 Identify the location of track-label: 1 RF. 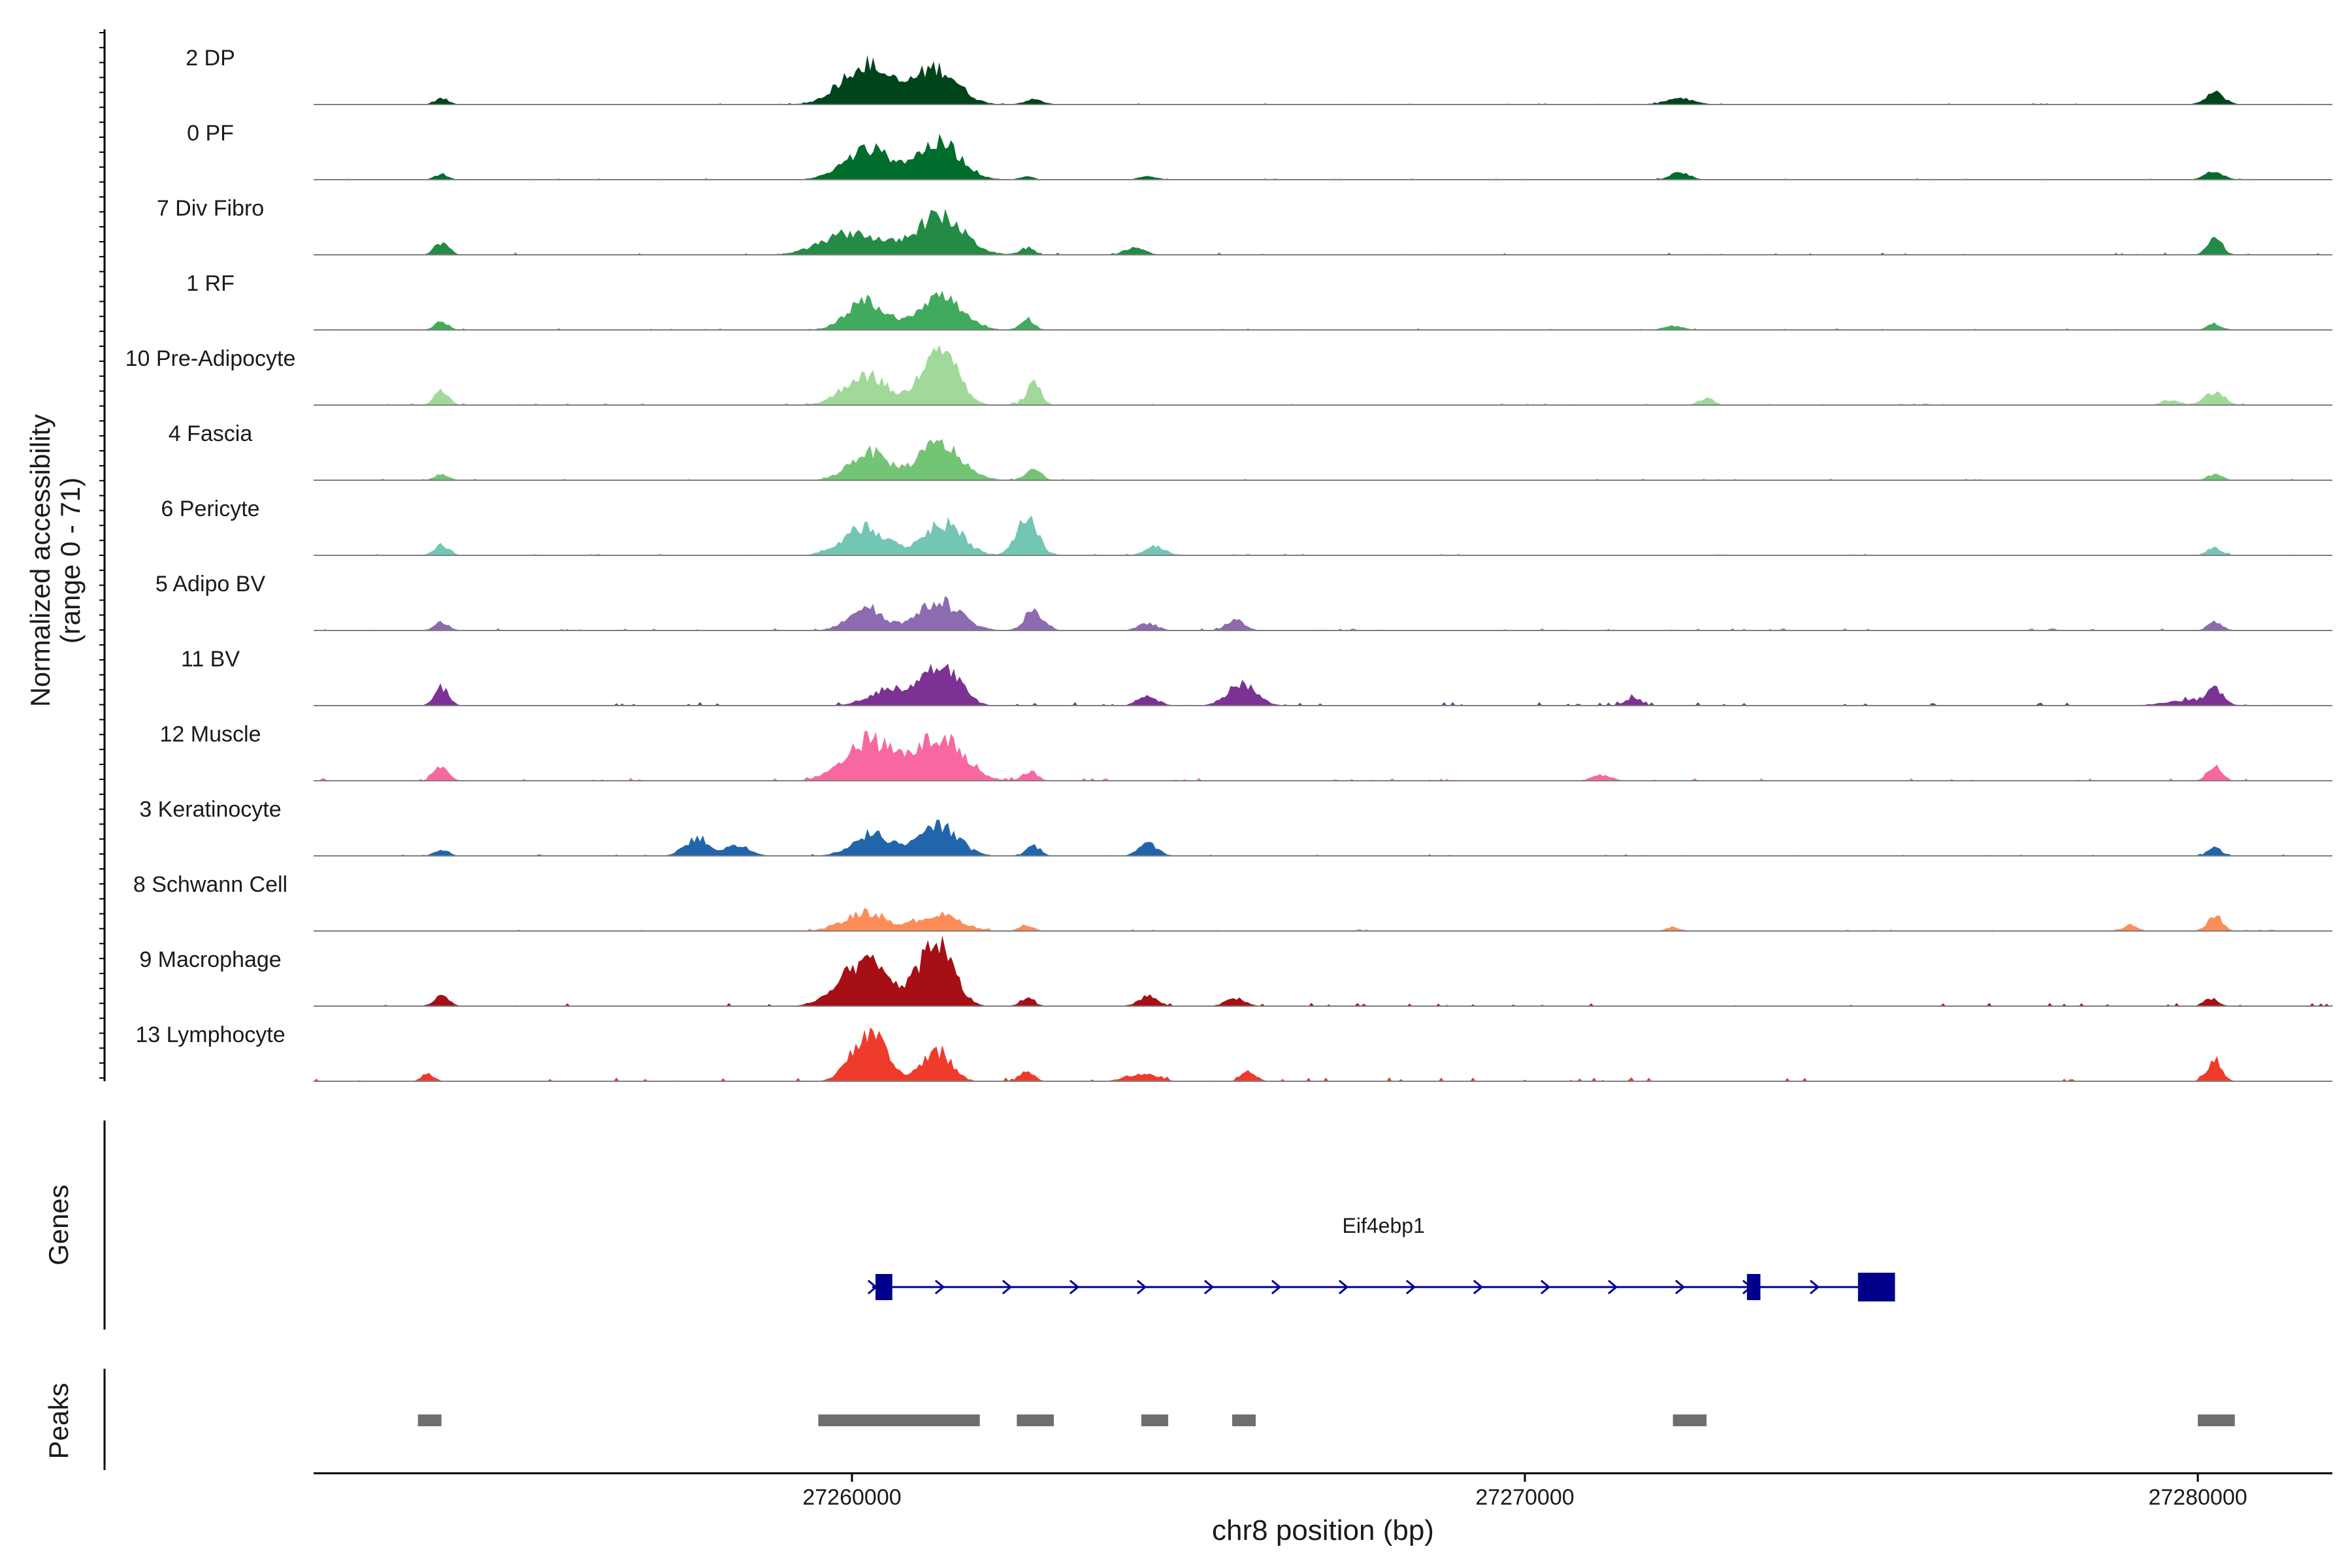
(210, 283).